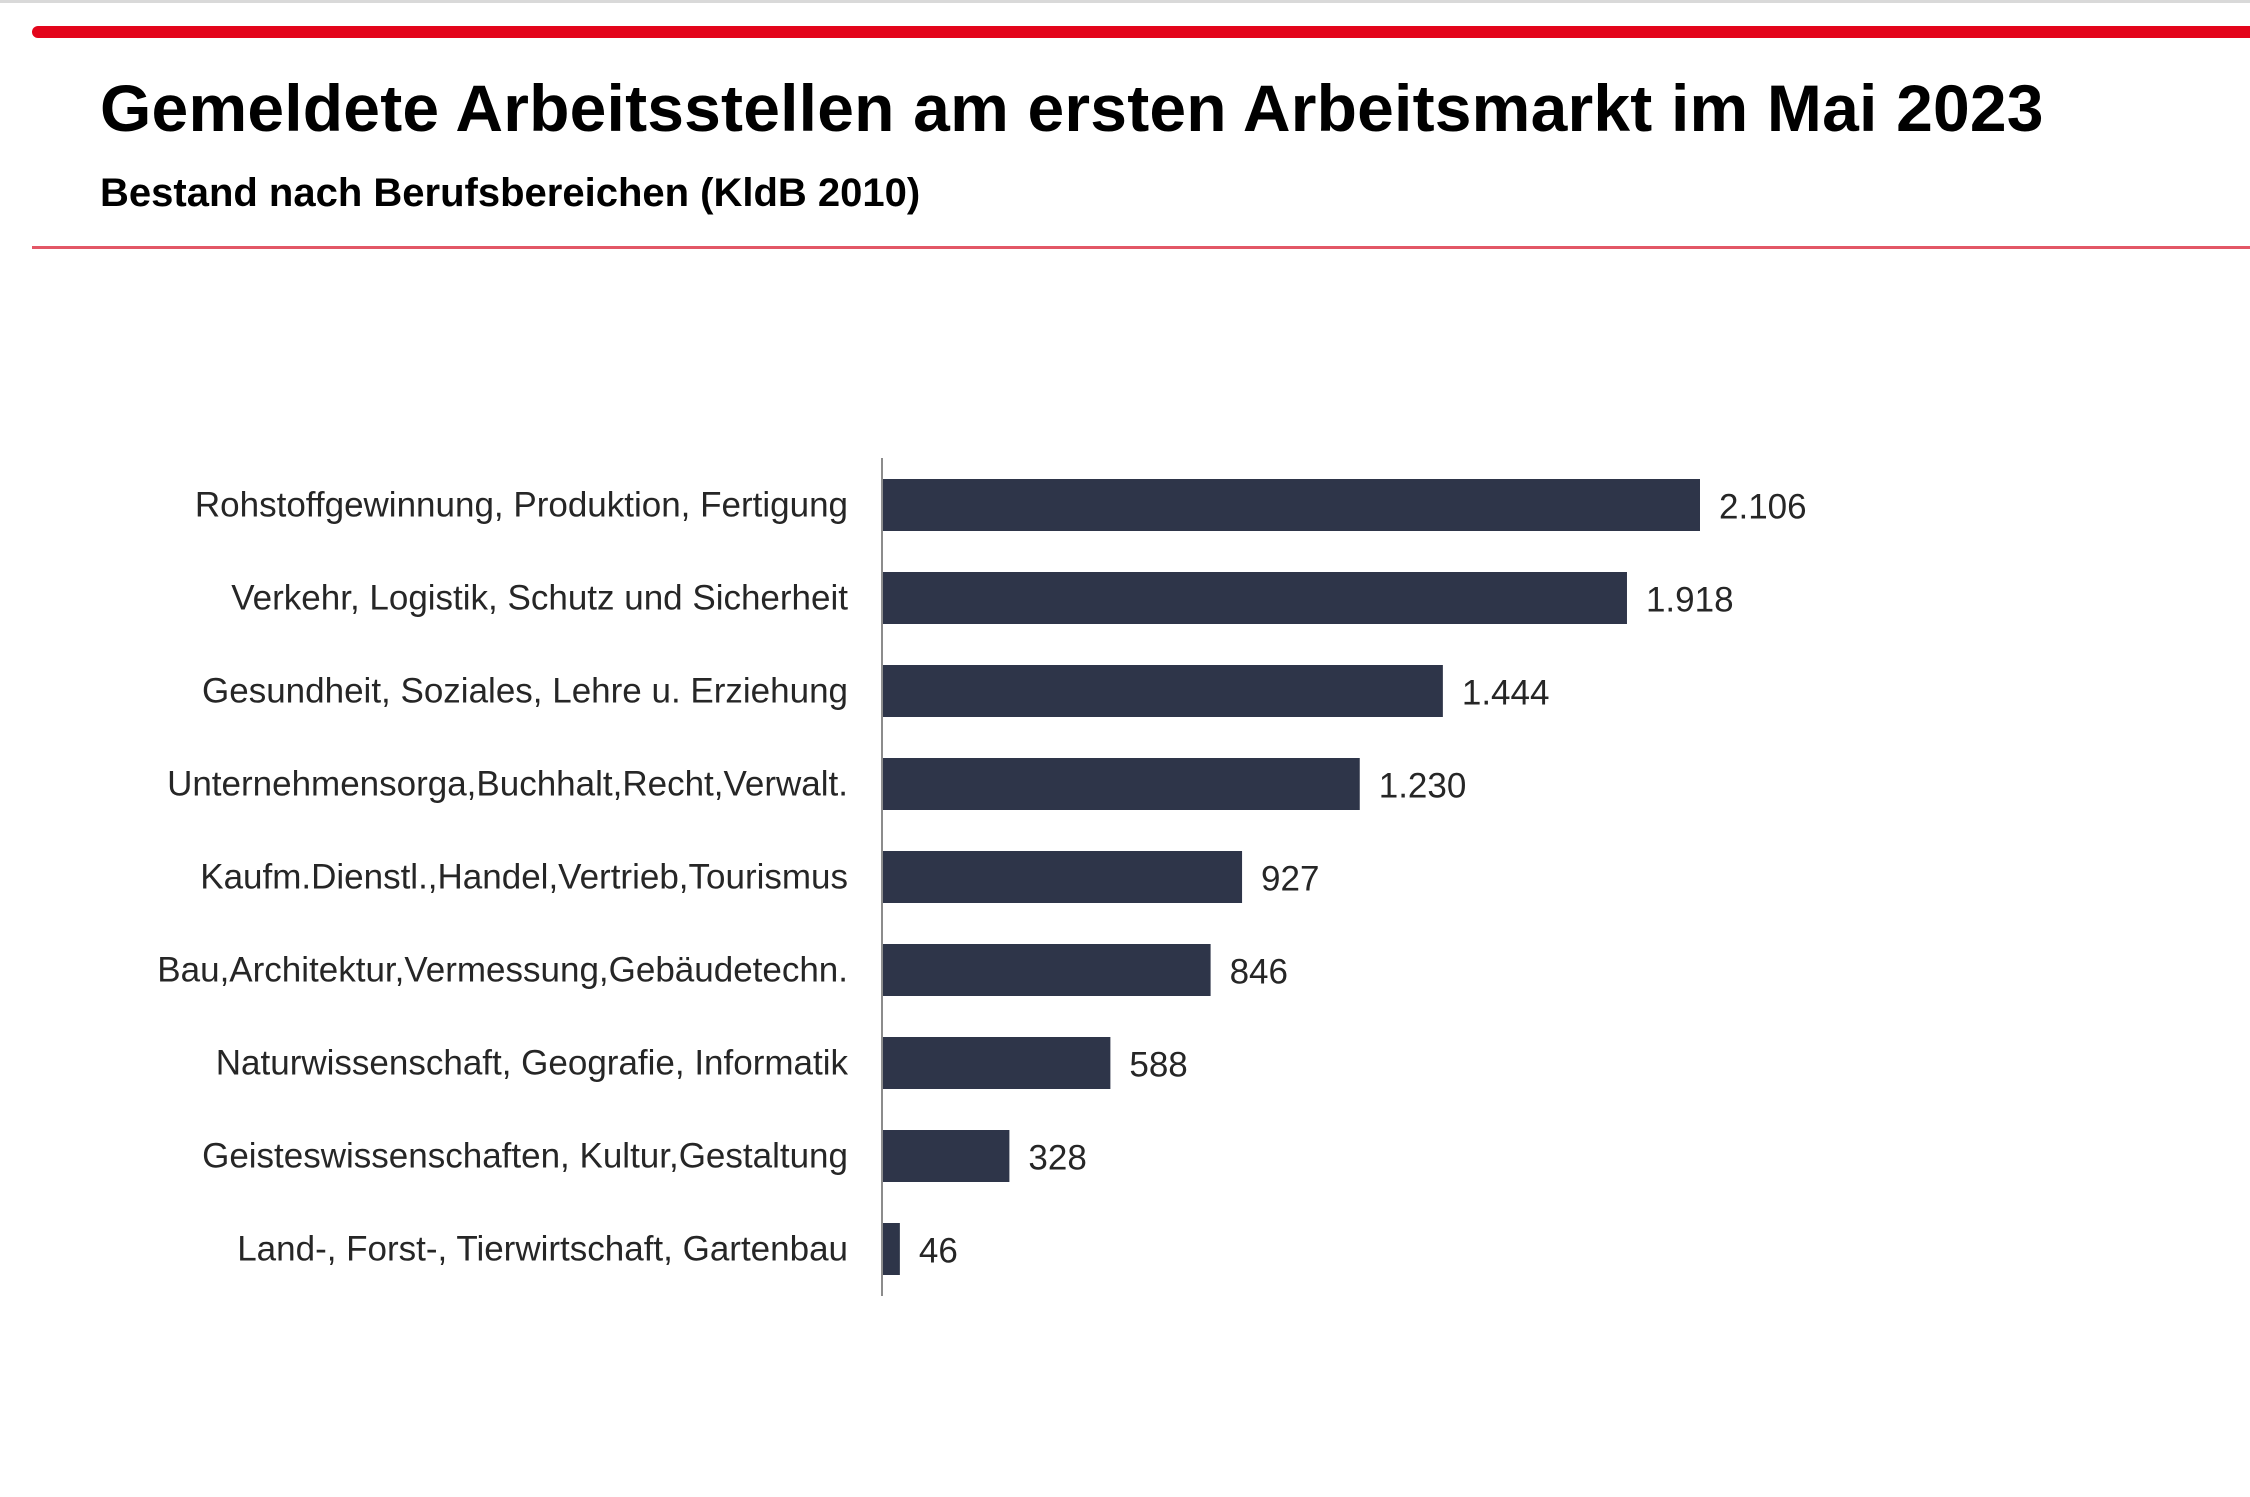 The image size is (2250, 1497). What do you see at coordinates (1125, 1) in the screenshot?
I see `top-border-line` at bounding box center [1125, 1].